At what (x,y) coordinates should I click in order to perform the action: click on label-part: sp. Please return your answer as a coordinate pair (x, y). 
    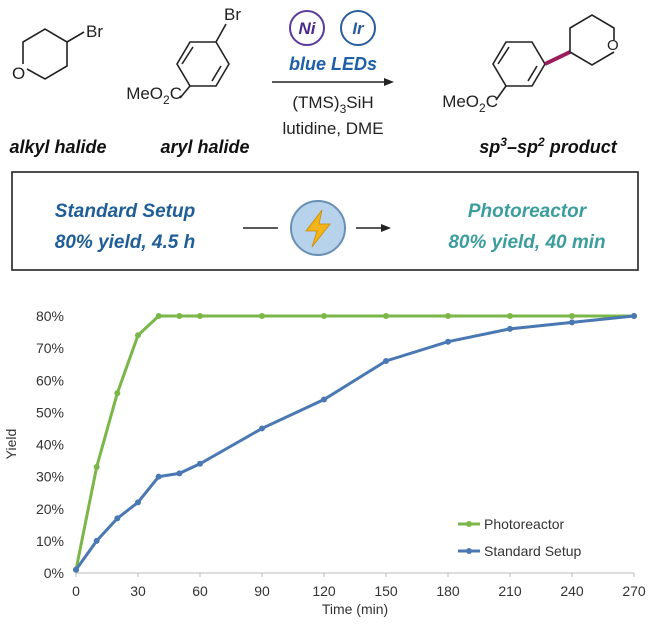
    Looking at the image, I should click on (489, 147).